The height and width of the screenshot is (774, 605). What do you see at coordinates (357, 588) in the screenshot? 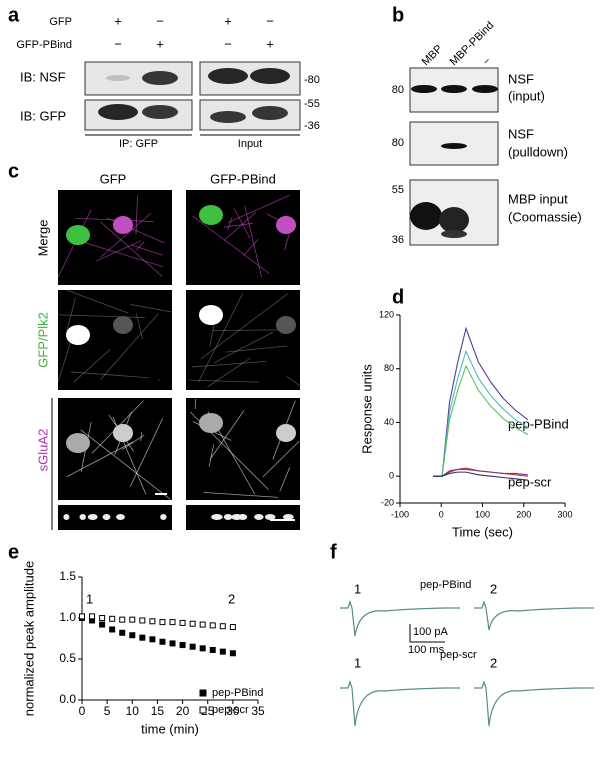
I see `timepoint-label: 1` at bounding box center [357, 588].